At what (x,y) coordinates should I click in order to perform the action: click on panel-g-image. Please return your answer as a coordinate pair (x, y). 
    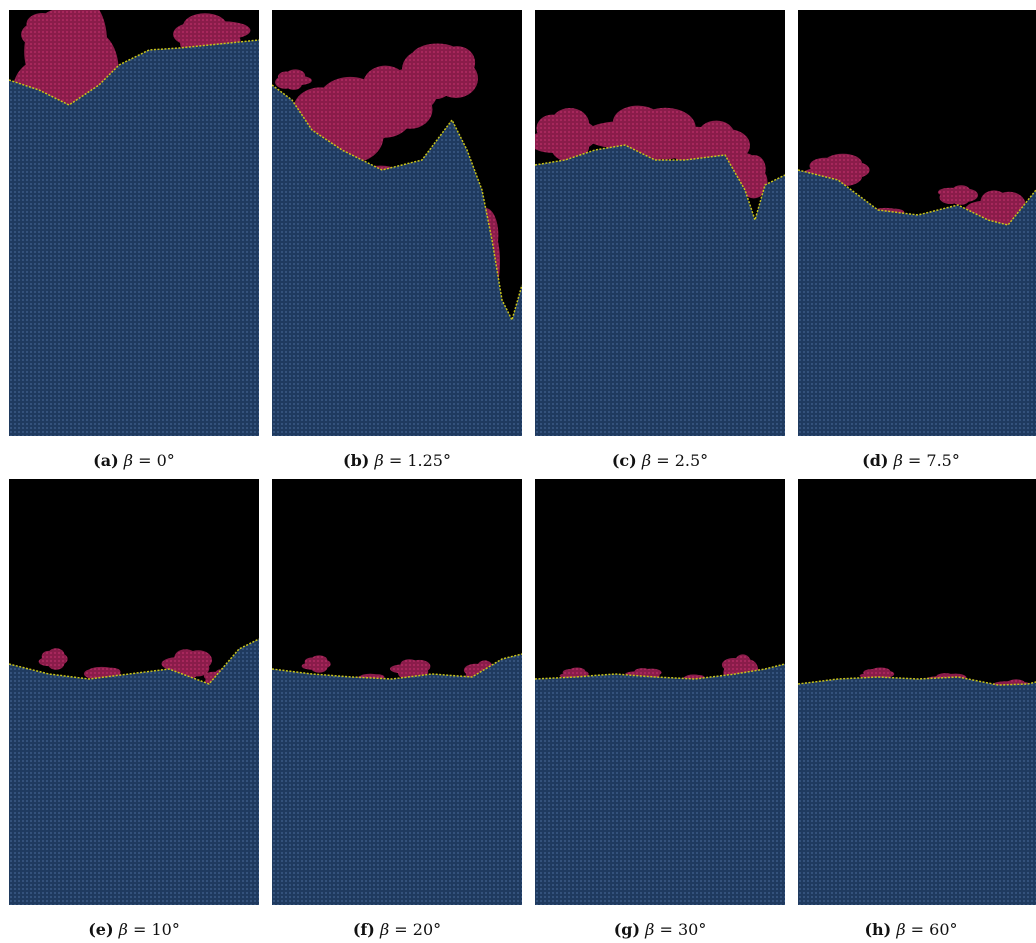
    Looking at the image, I should click on (660, 692).